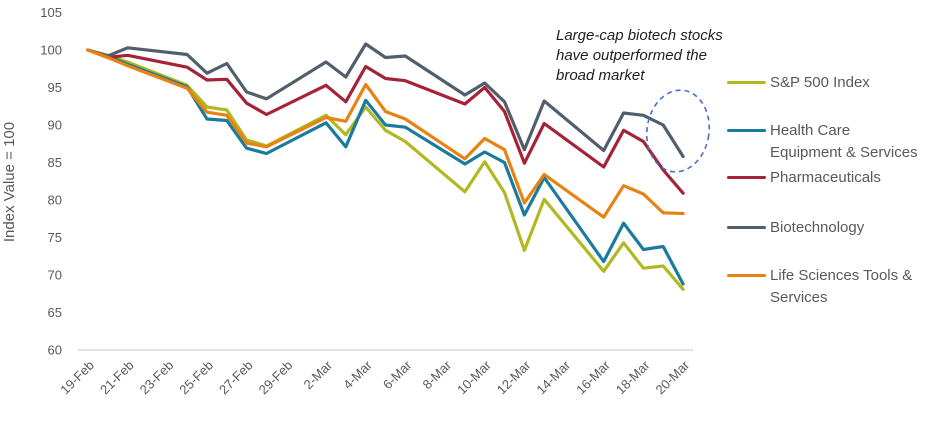  I want to click on x-tick-label: 14-Mar, so click(553, 377).